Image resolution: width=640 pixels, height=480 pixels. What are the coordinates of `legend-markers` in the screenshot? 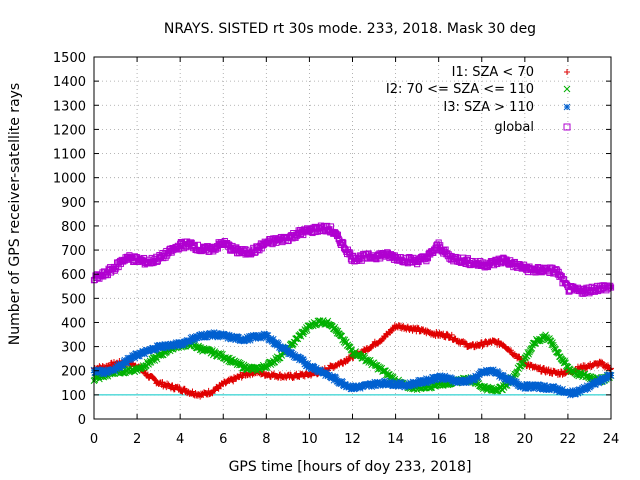 It's located at (567, 100).